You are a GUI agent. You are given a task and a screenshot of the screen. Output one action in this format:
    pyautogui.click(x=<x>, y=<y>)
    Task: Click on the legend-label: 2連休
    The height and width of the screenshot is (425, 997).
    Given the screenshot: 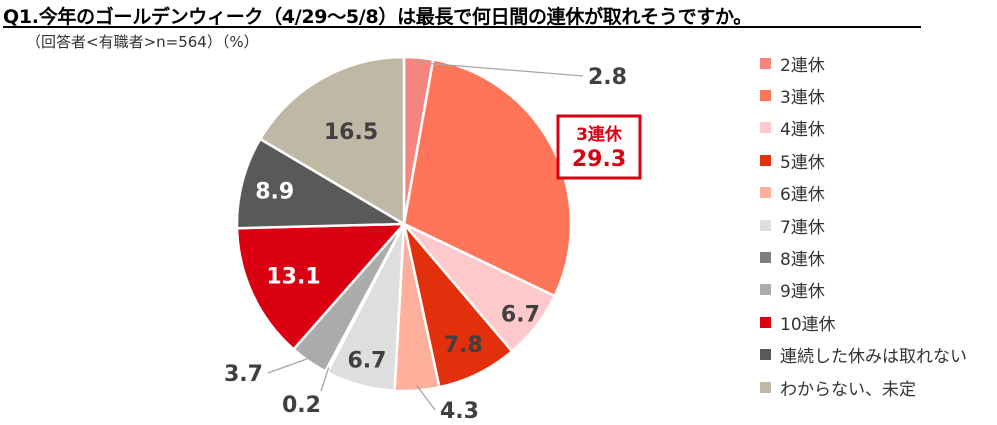 What is the action you would take?
    pyautogui.click(x=802, y=65)
    